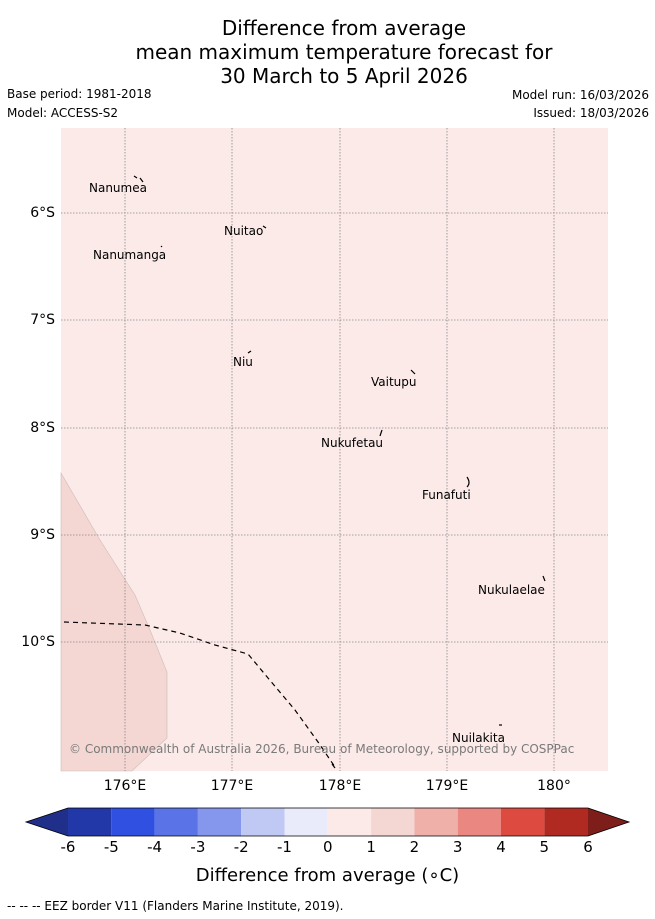 The height and width of the screenshot is (919, 655). Describe the element at coordinates (176, 822) in the screenshot. I see `colorbar-segment-m4-m3` at that location.